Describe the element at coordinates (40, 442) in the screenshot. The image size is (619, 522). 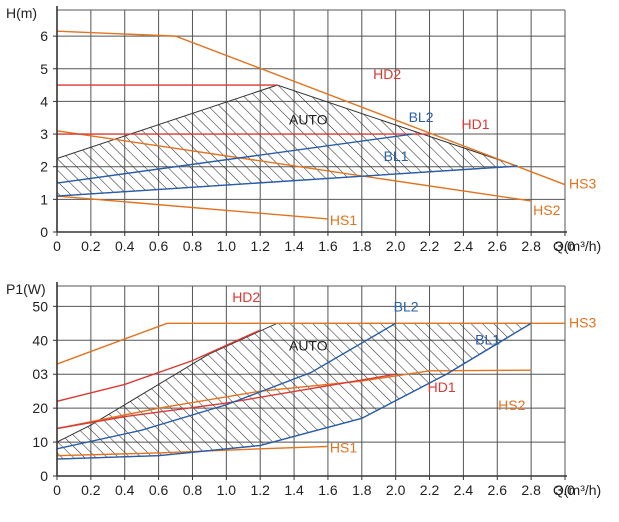
I see `y-tick-label: 10` at that location.